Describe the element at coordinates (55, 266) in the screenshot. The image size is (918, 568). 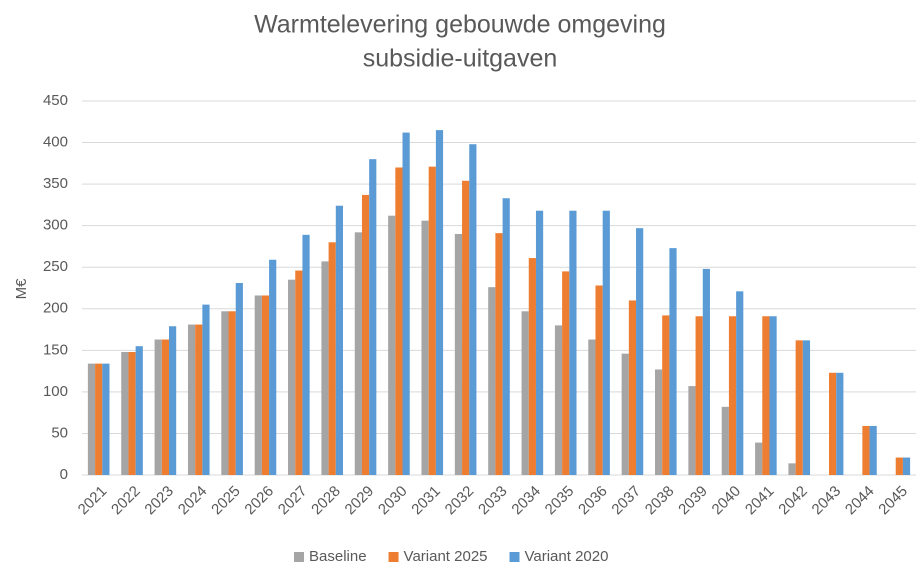
I see `y-tick-label: 250` at that location.